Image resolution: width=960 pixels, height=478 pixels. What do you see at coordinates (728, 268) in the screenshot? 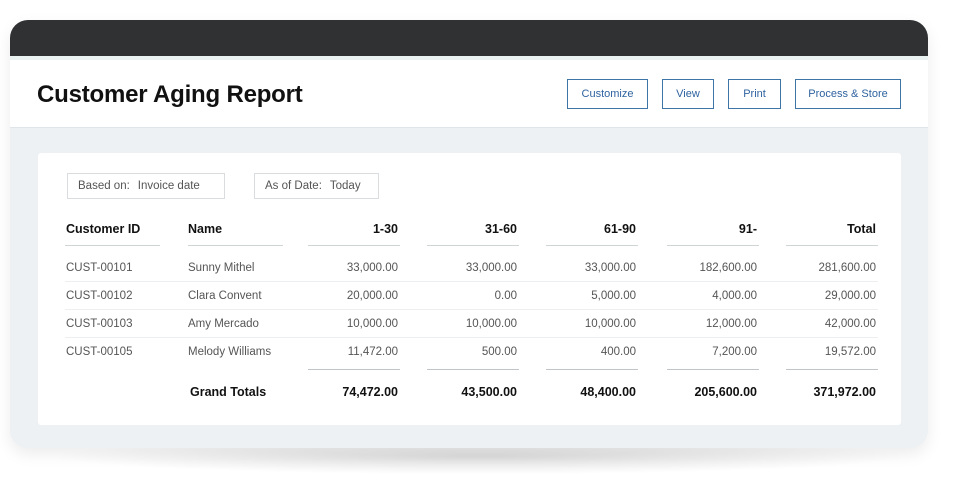
I see `table-cell-91-plus: 182,600.00` at bounding box center [728, 268].